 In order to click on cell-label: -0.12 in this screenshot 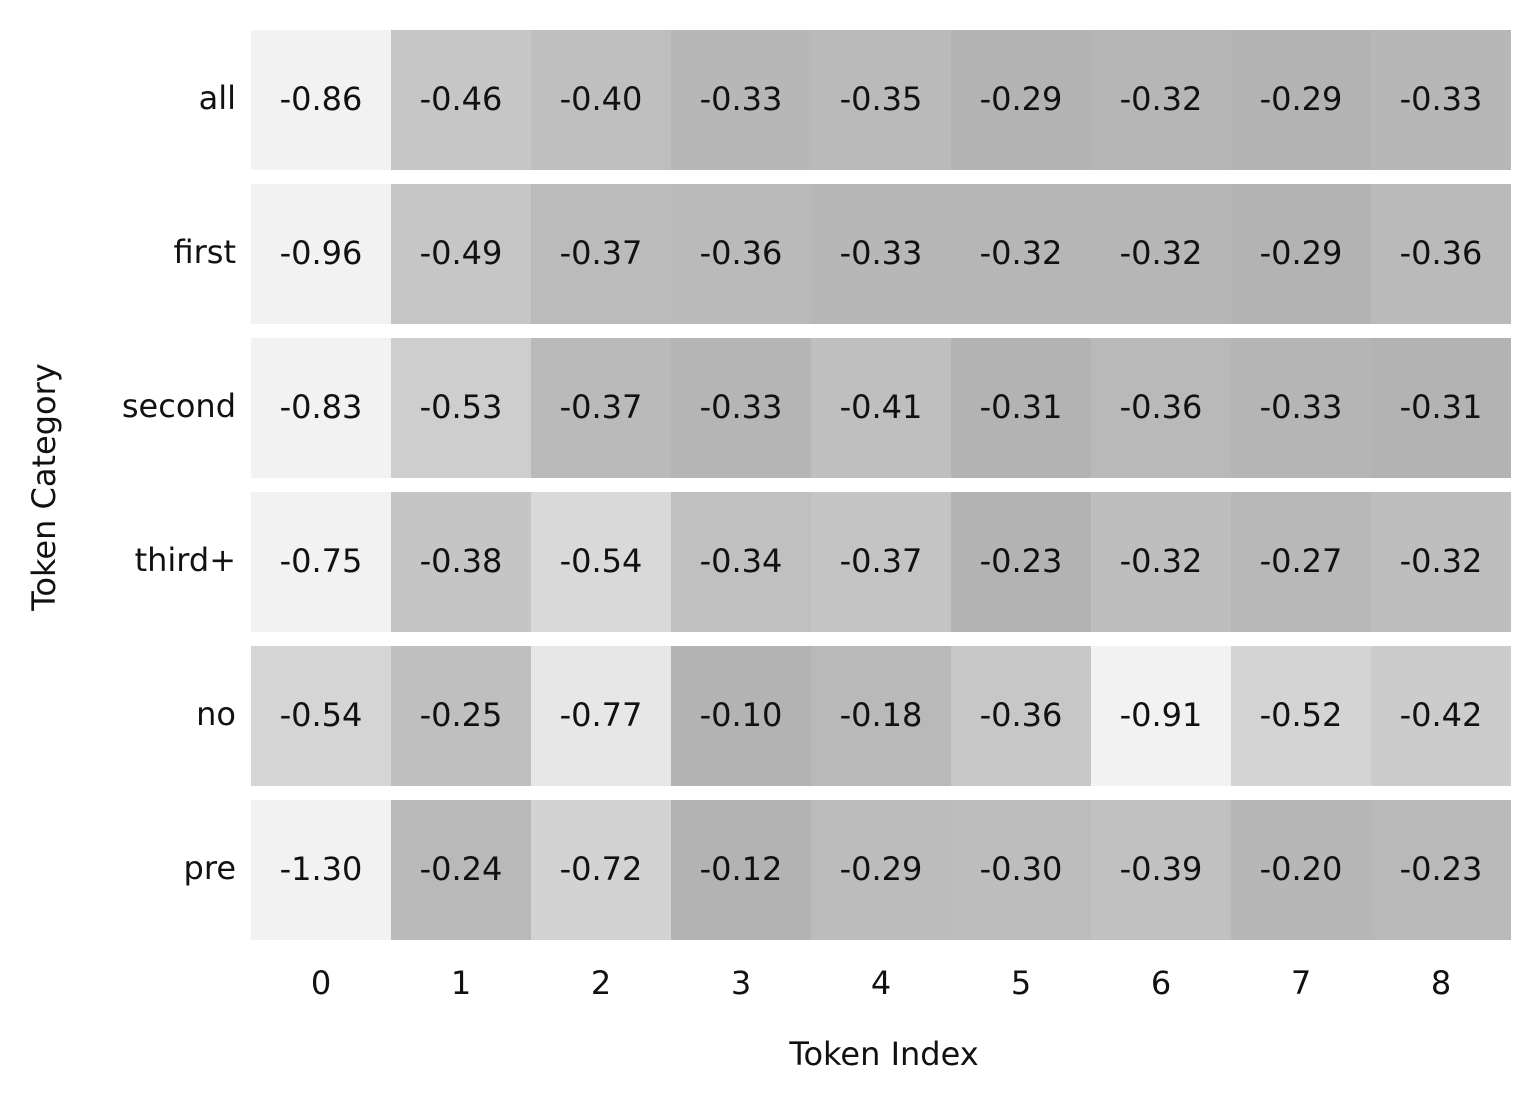, I will do `click(741, 869)`.